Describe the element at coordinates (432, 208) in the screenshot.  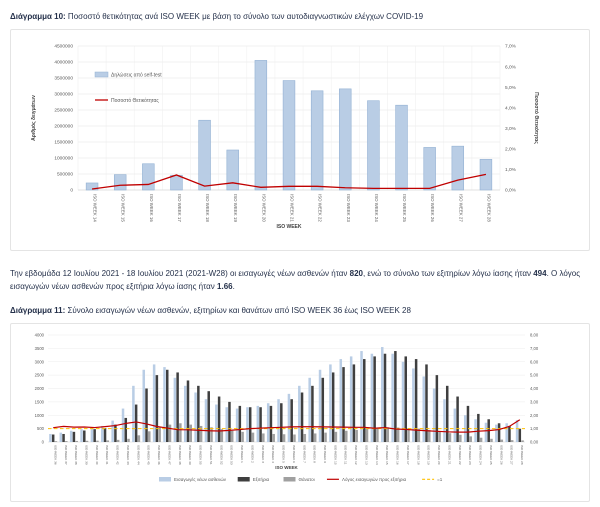
I see `x-axis-tick: ISO WEEK 26` at that location.